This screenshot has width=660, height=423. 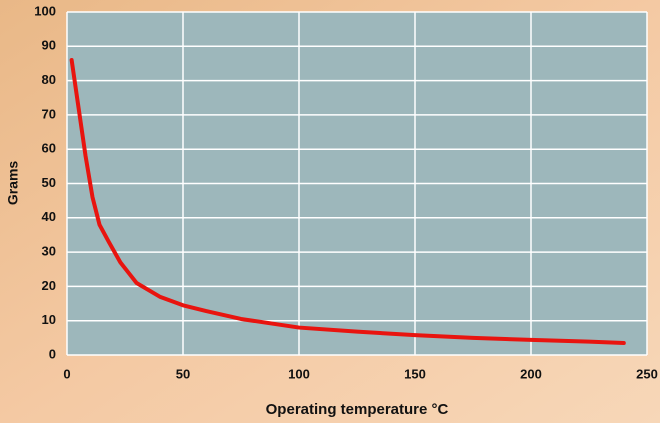 What do you see at coordinates (49, 182) in the screenshot?
I see `y-tick-label: 50` at bounding box center [49, 182].